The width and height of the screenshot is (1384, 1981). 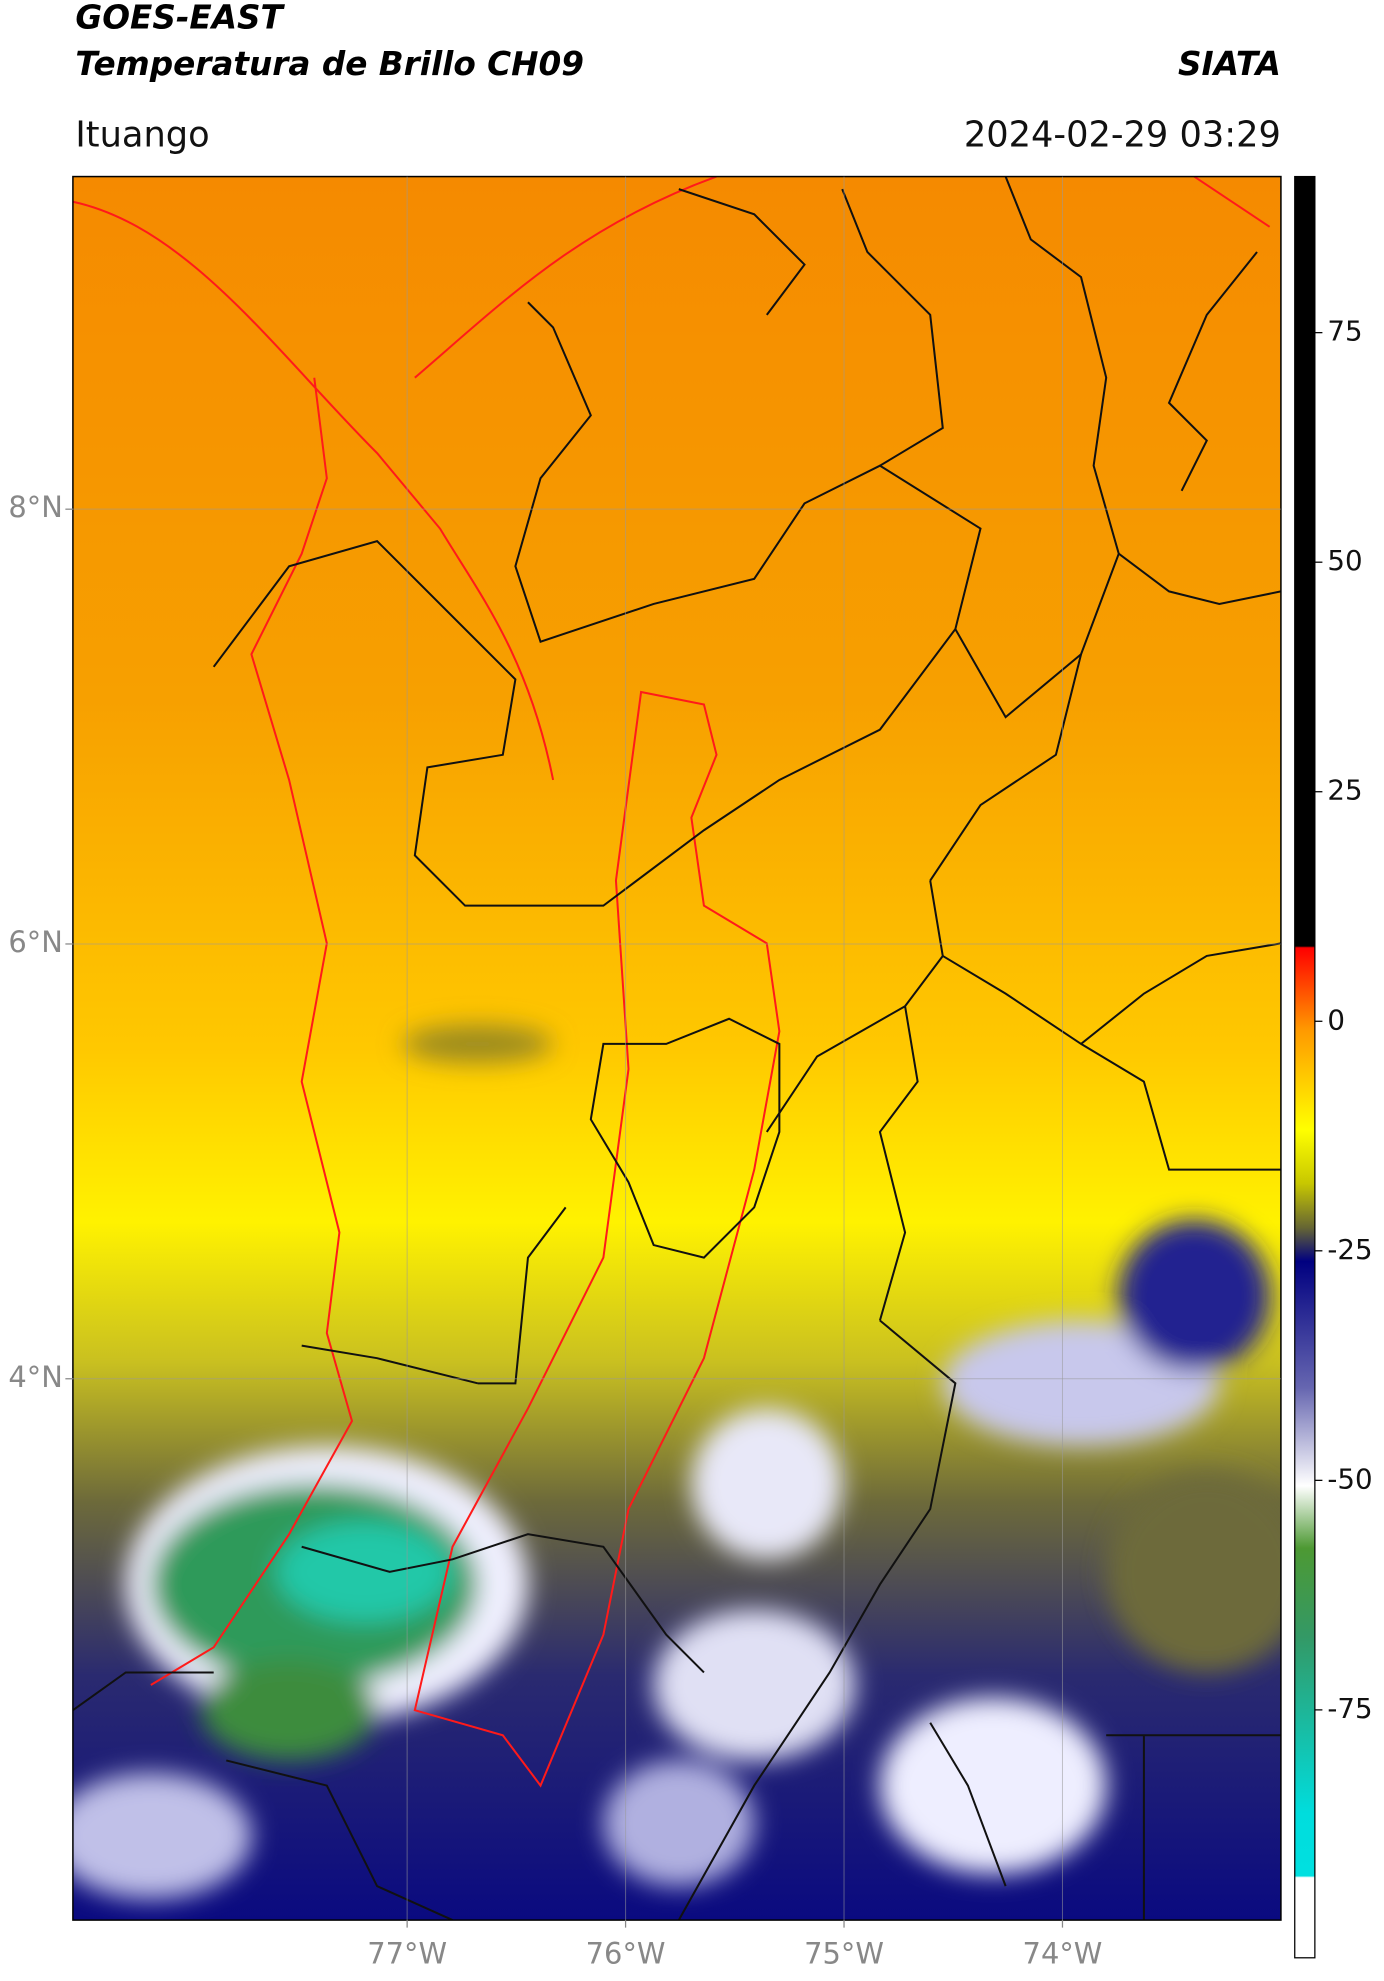 What do you see at coordinates (35, 507) in the screenshot?
I see `y-tick-label: 8°N` at bounding box center [35, 507].